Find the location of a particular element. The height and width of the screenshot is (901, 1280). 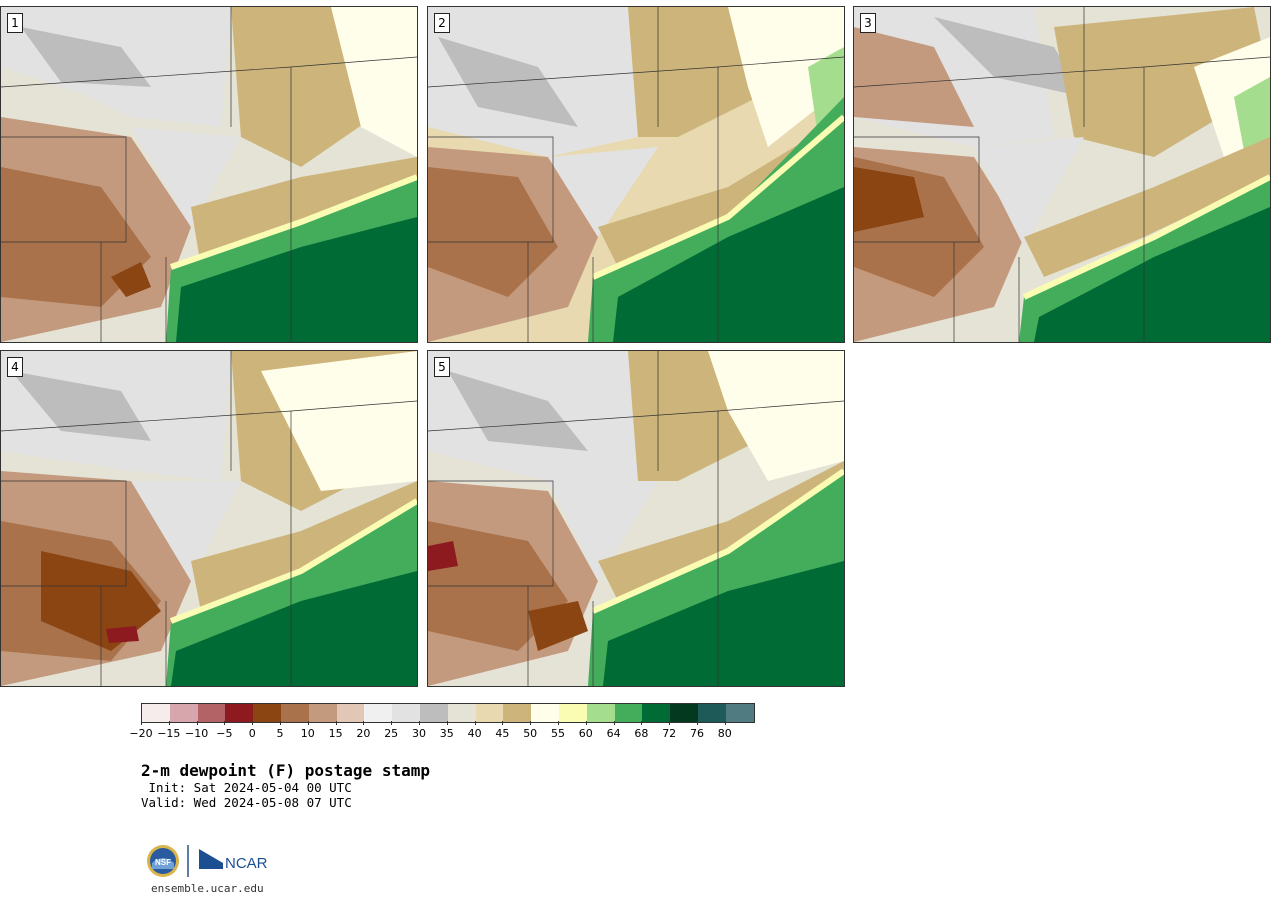

panel-number: 5 is located at coordinates (442, 367).